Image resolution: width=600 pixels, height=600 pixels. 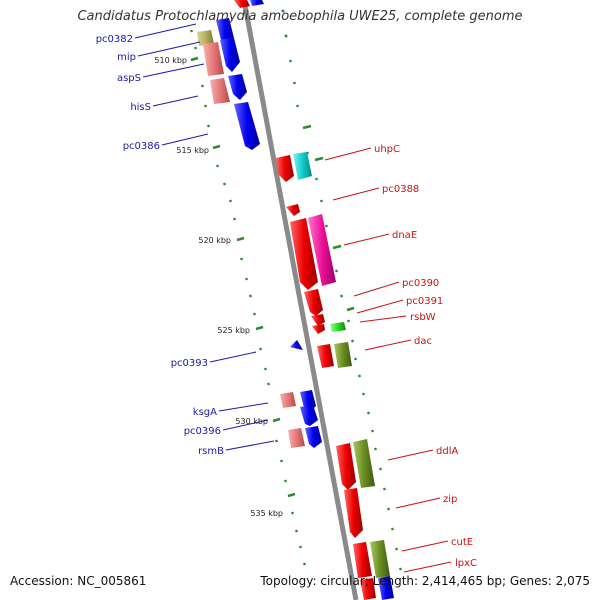 What do you see at coordinates (343, 355) in the screenshot?
I see `gene-dac-b` at bounding box center [343, 355].